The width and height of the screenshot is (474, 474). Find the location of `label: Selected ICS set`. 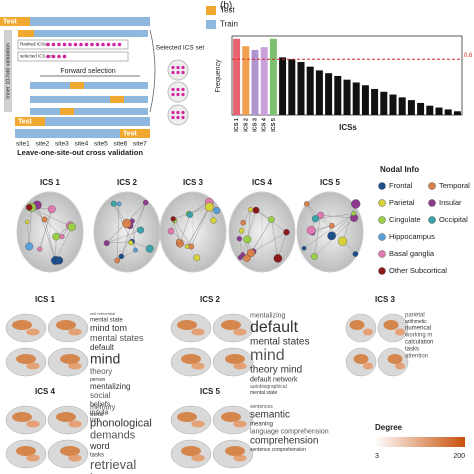

label: Selected ICS set is located at coordinates (180, 48).